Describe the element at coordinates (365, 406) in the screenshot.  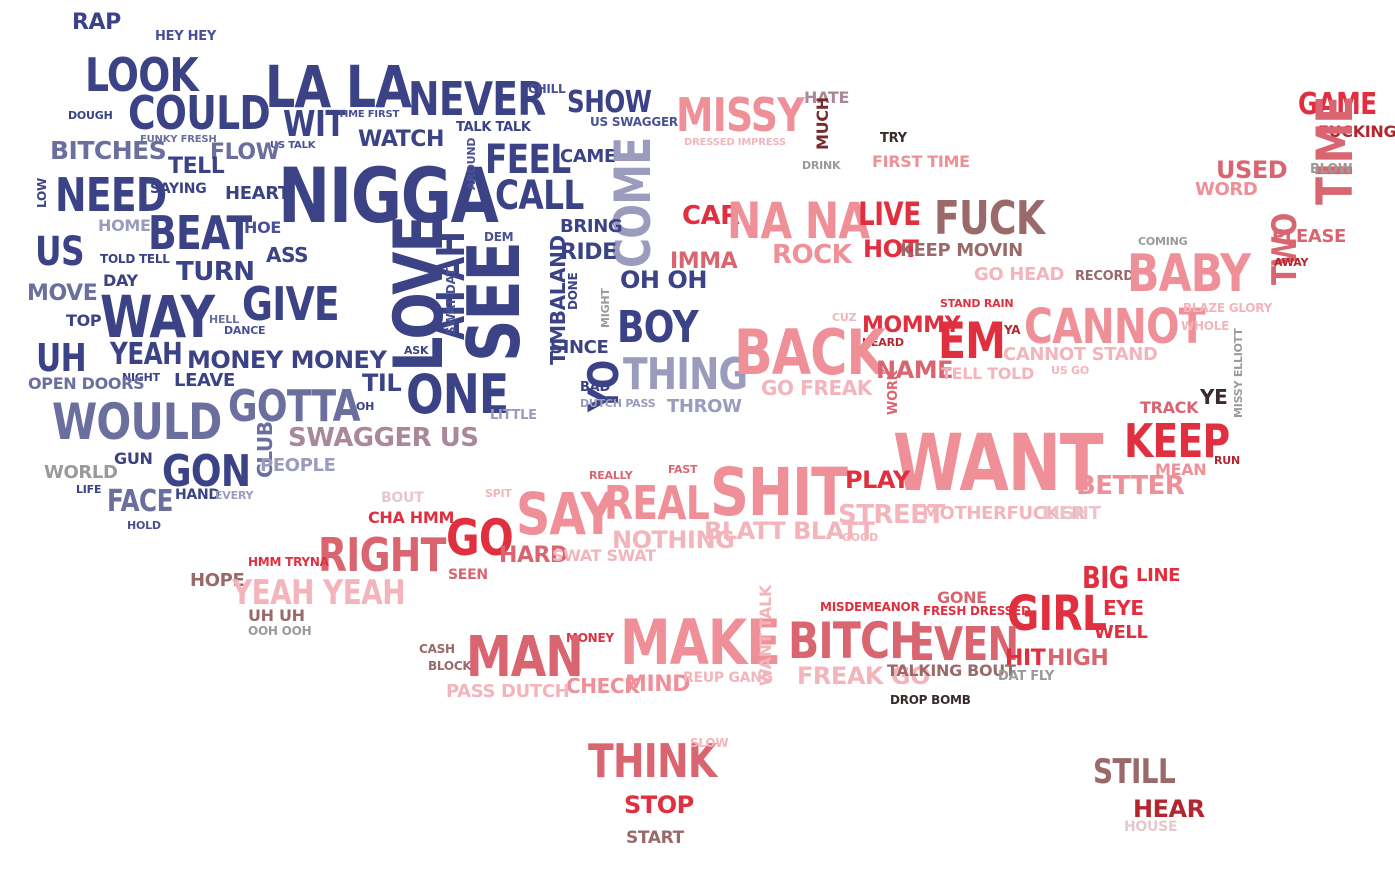
I see `cloud-word: OH` at that location.